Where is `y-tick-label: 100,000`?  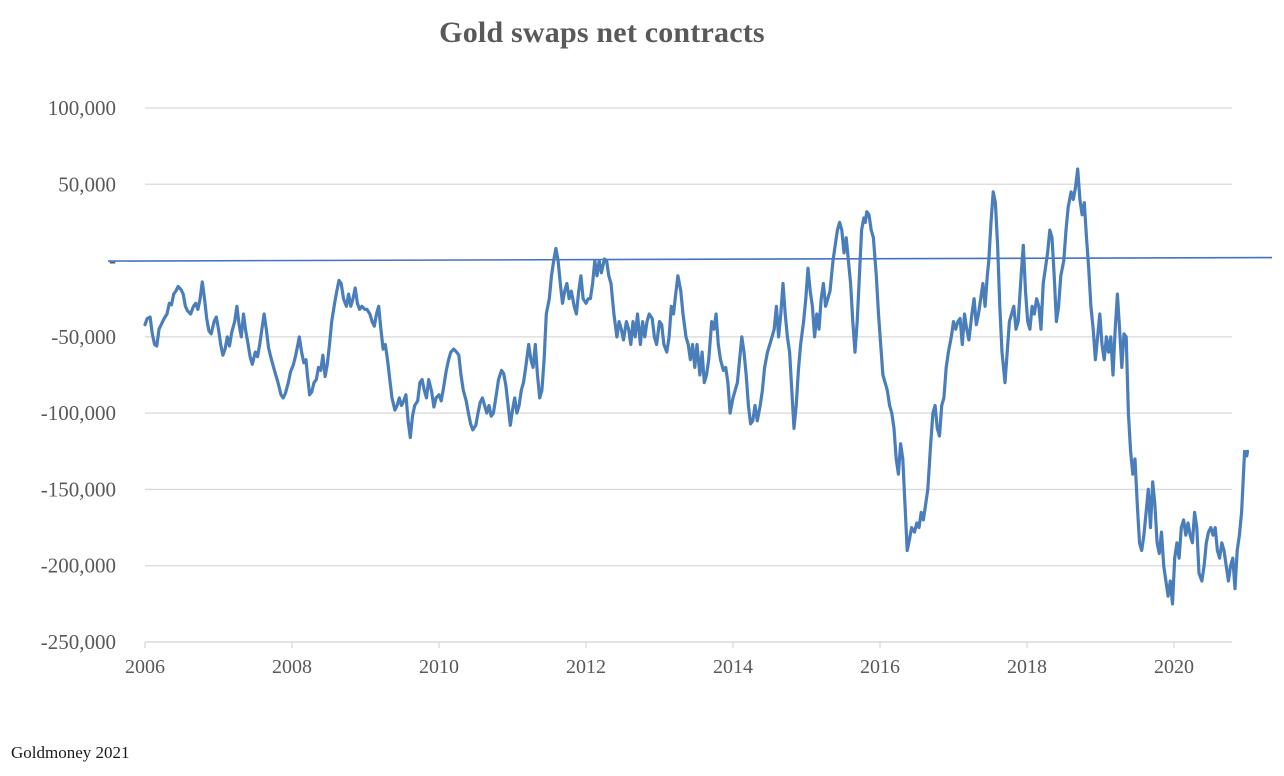
y-tick-label: 100,000 is located at coordinates (82, 108).